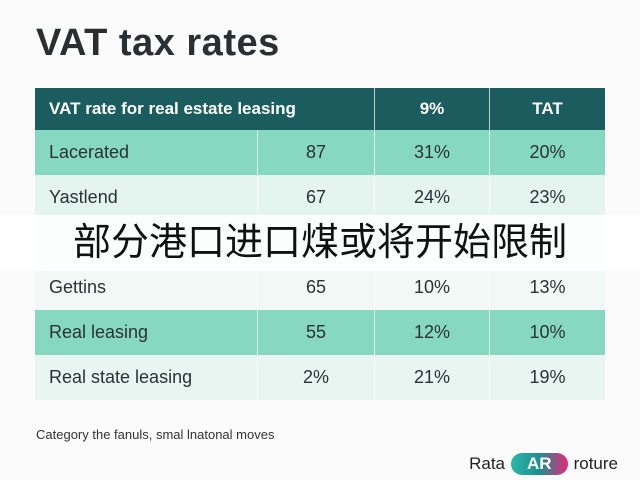 This screenshot has height=480, width=640. Describe the element at coordinates (146, 332) in the screenshot. I see `table-cell: Real leasing` at that location.